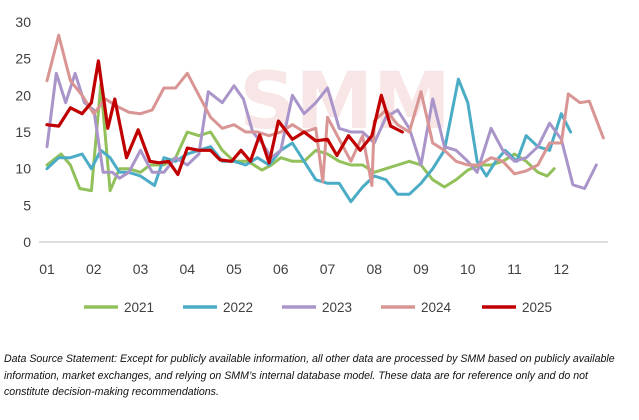  Describe the element at coordinates (468, 269) in the screenshot. I see `x-tick-label: 10` at that location.